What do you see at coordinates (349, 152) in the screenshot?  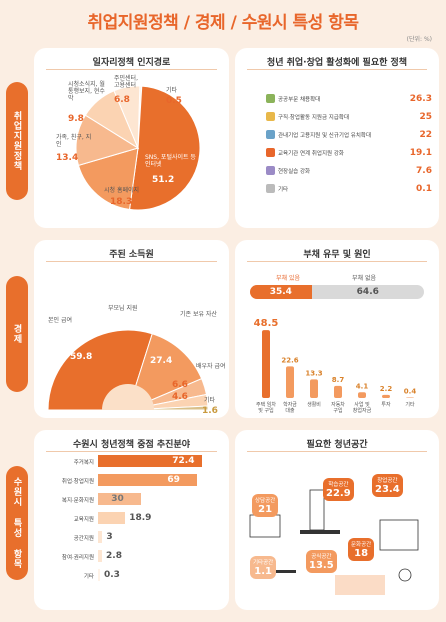 I see `policy-row: 교육기관 연계 취업지원 강화 19.1` at bounding box center [349, 152].